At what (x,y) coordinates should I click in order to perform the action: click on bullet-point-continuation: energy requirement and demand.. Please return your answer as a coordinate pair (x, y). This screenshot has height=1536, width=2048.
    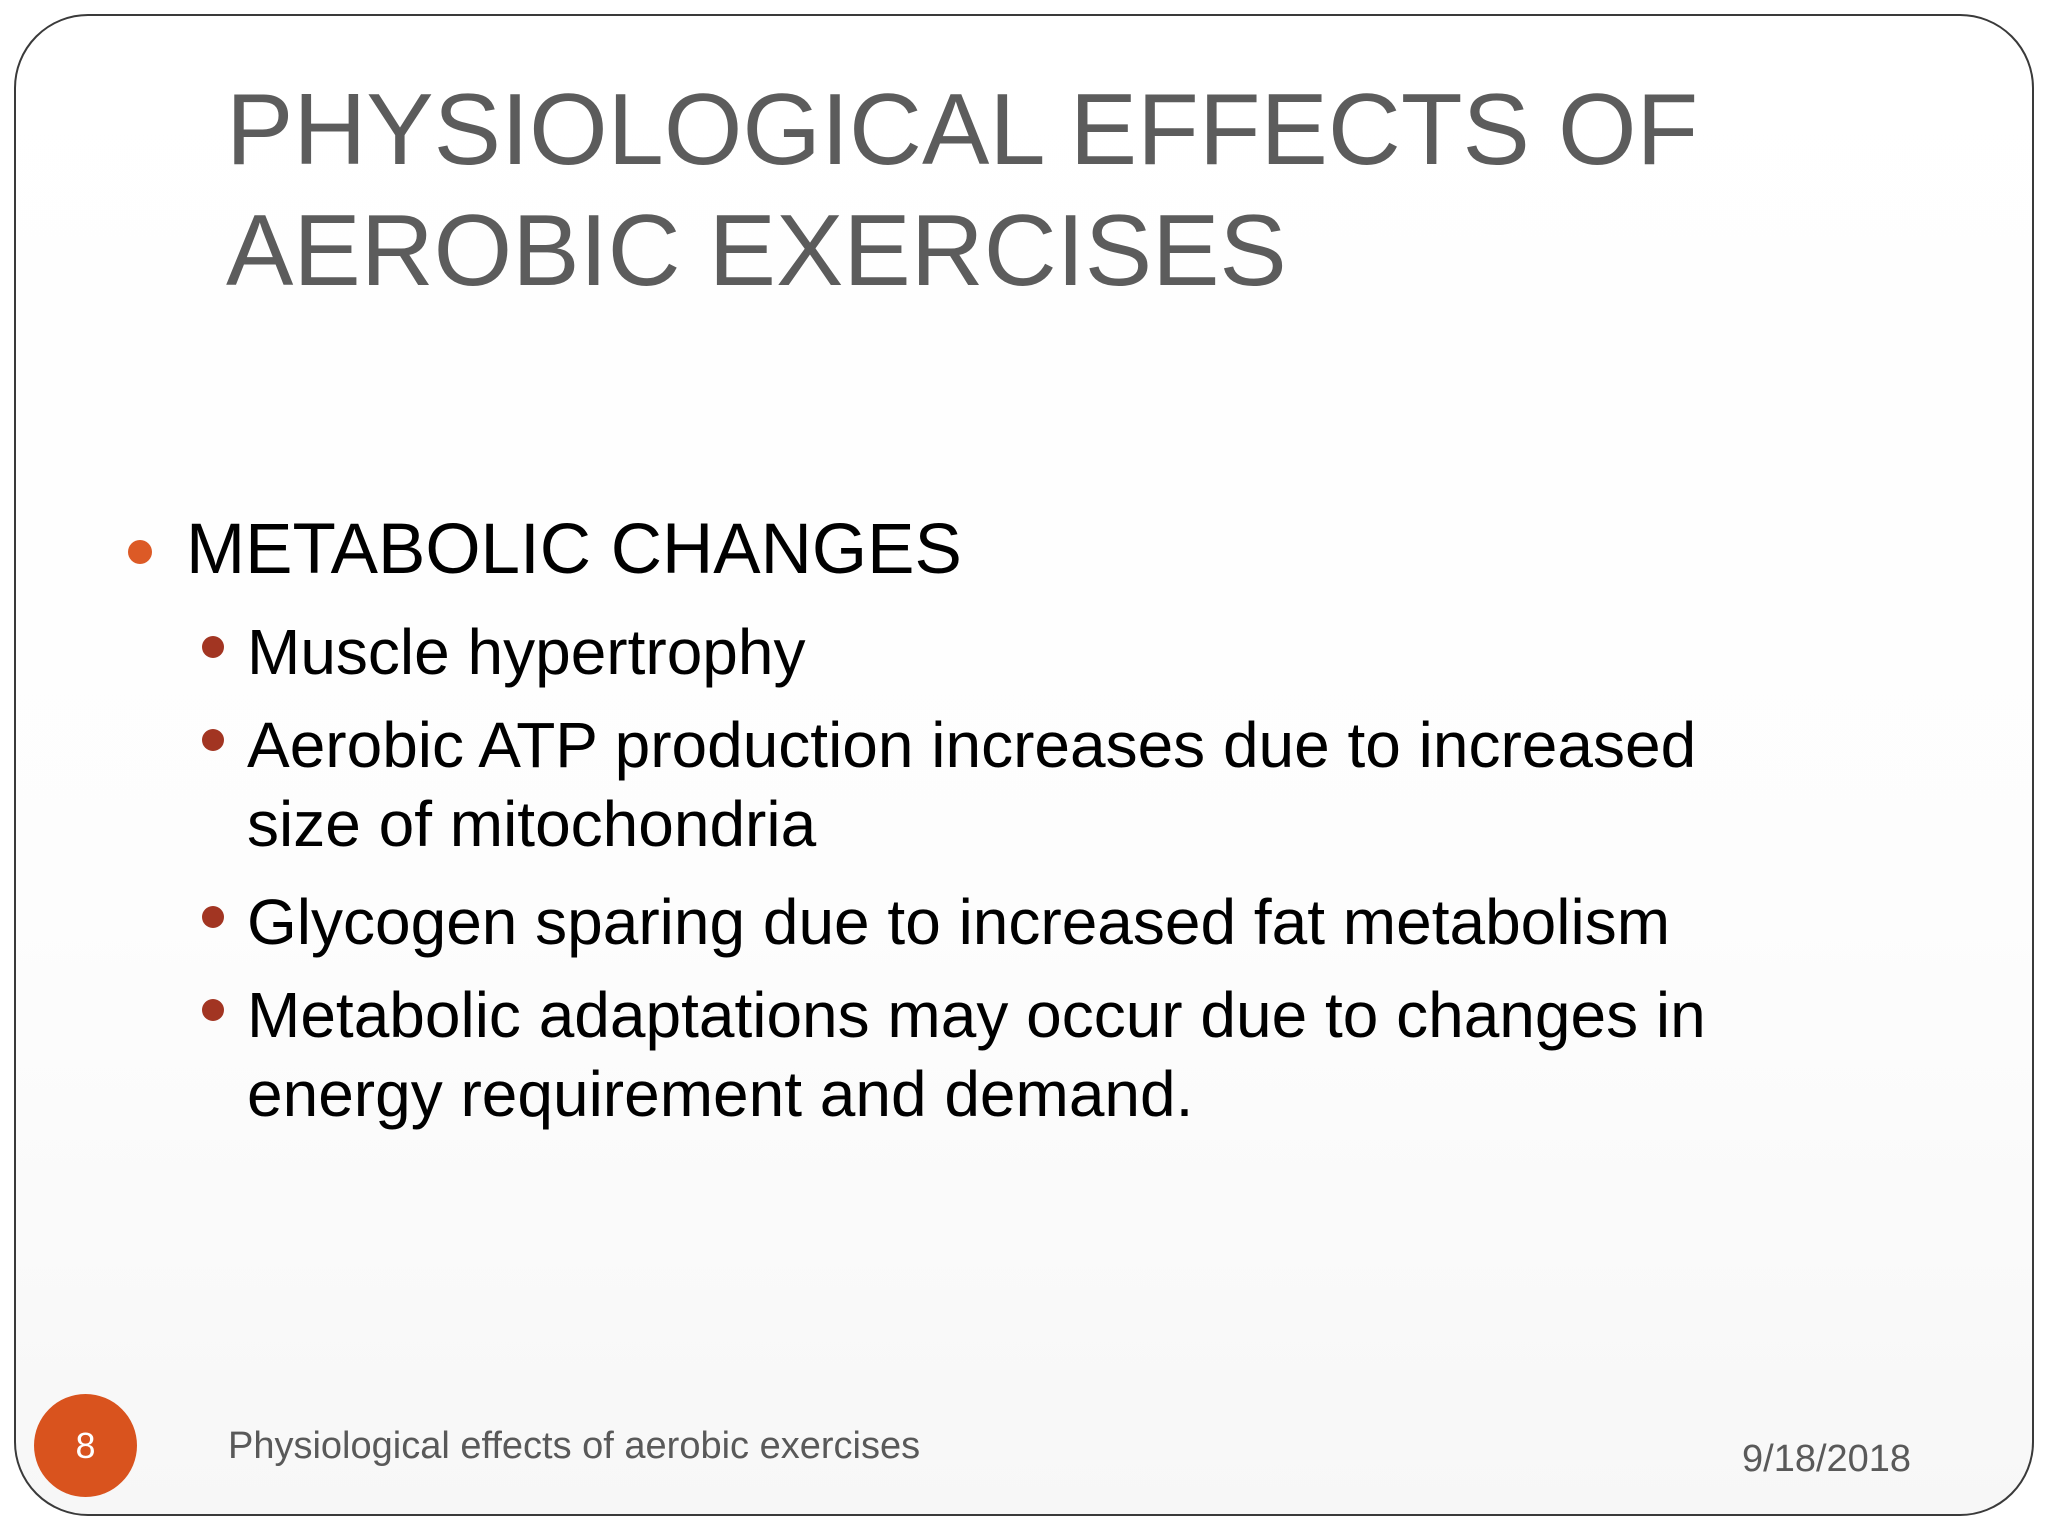
    Looking at the image, I should click on (720, 1094).